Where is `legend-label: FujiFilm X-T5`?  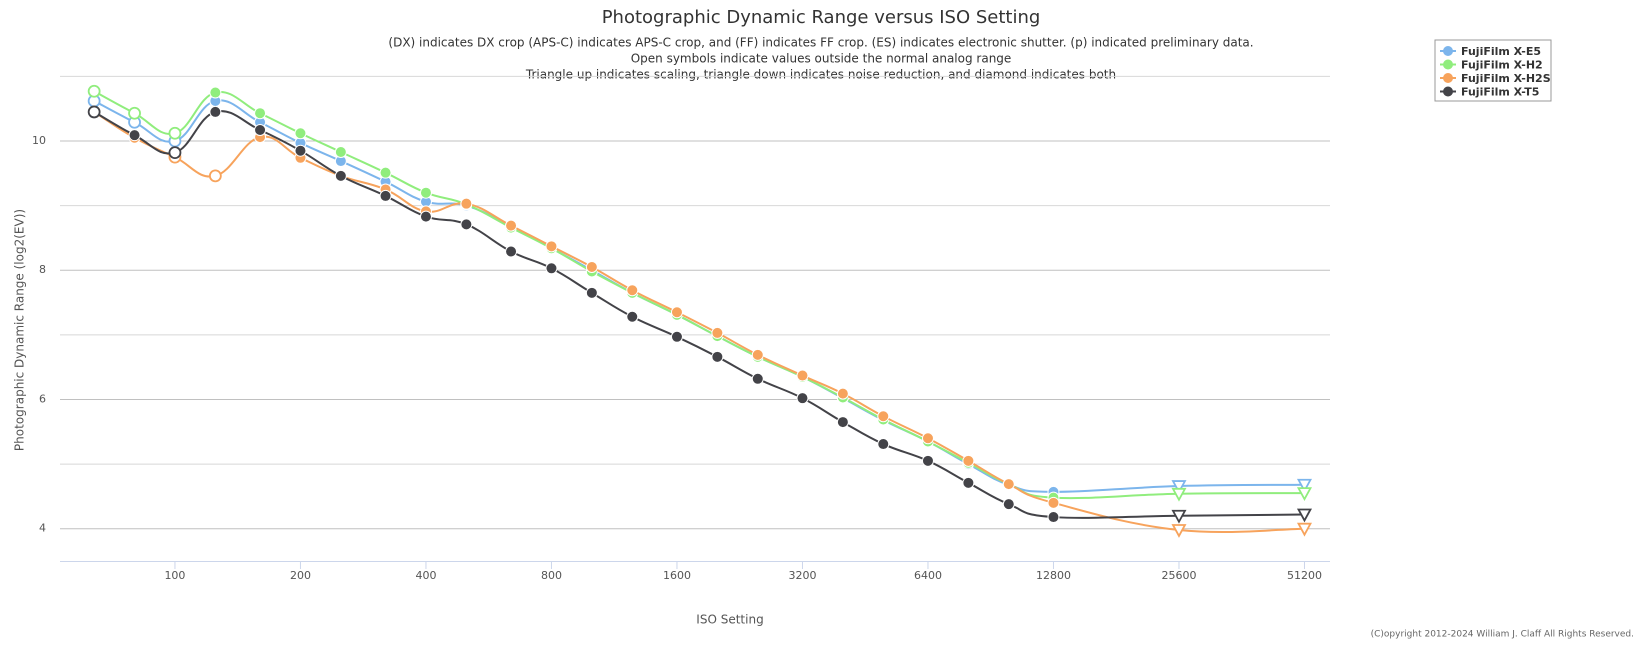
legend-label: FujiFilm X-T5 is located at coordinates (1500, 92).